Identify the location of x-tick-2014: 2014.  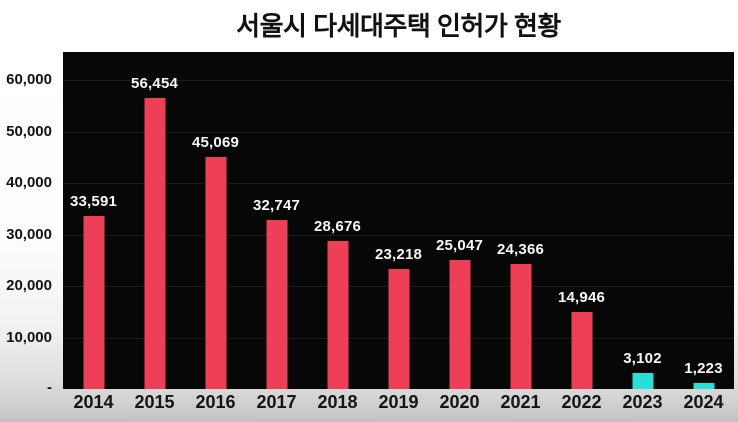
(93, 402).